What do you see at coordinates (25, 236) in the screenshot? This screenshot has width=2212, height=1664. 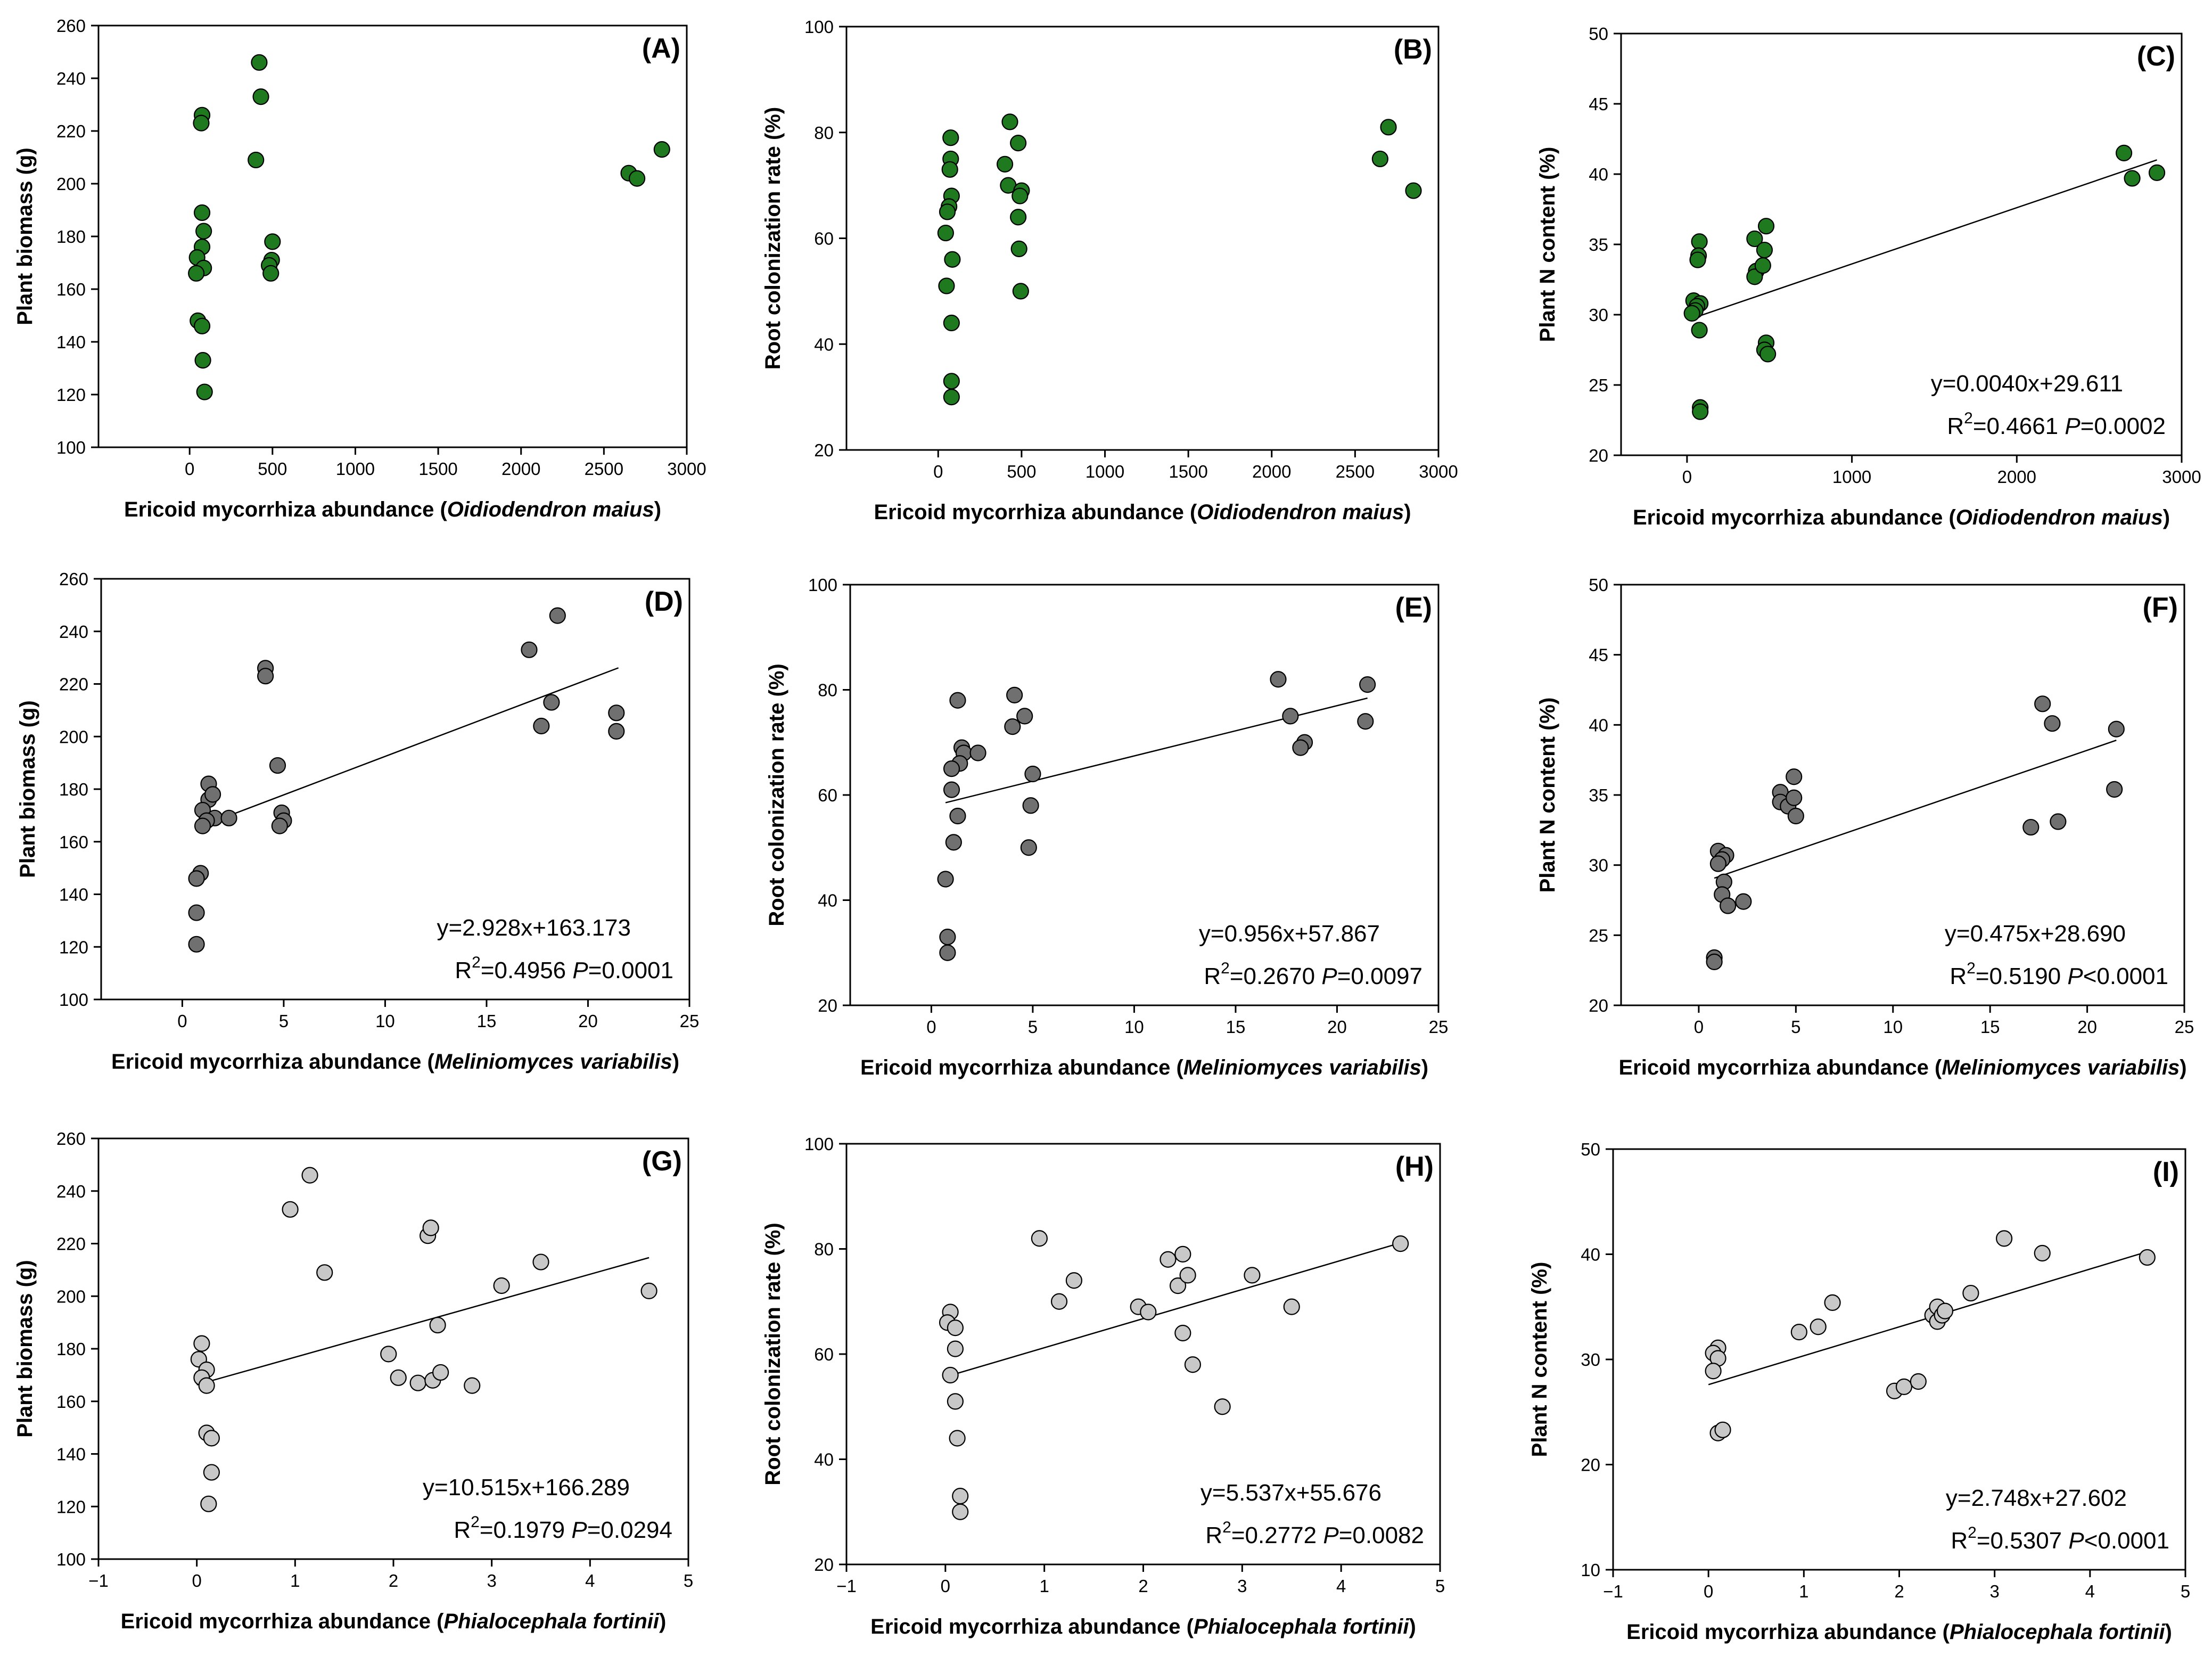 I see `y-axis-label: Plant biomass (g)` at bounding box center [25, 236].